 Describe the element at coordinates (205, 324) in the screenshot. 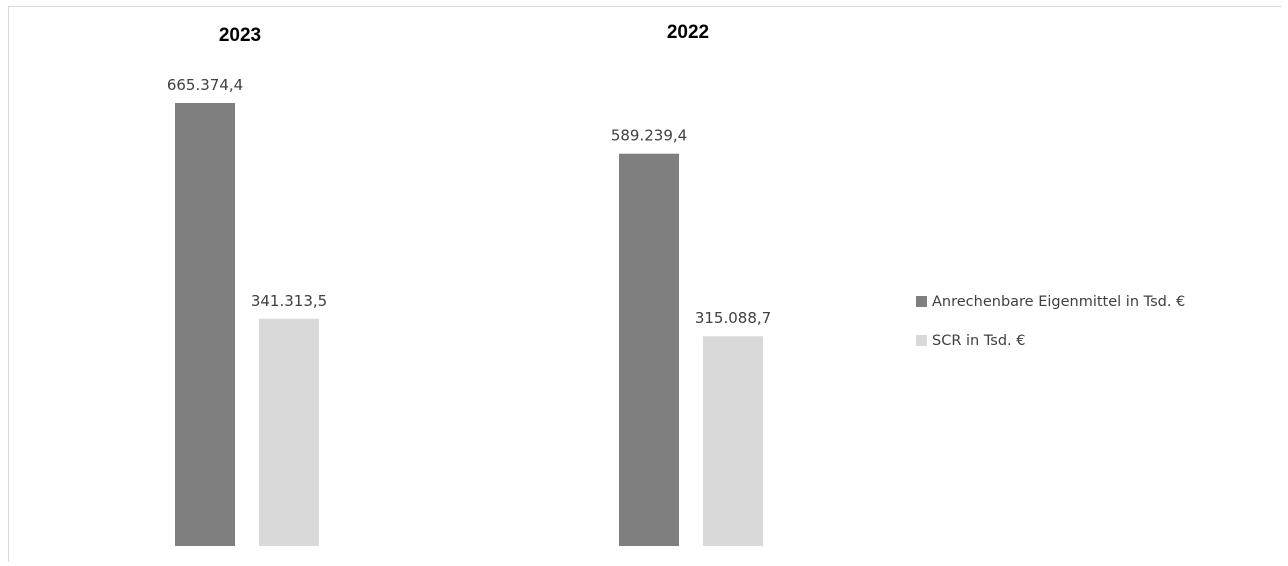

I see `bar-2023-eigenmittel` at that location.